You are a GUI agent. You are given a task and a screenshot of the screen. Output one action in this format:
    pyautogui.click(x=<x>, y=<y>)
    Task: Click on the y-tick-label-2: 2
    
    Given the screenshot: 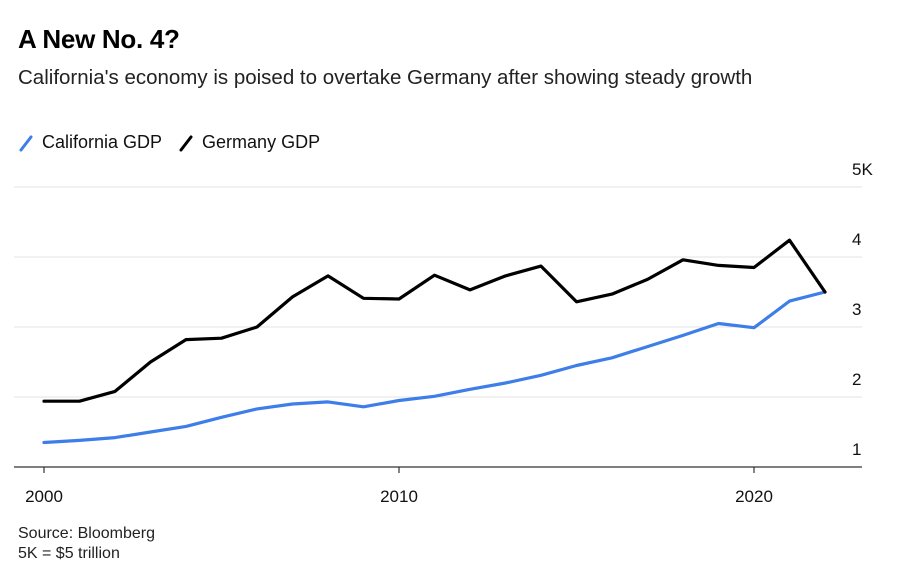 What is the action you would take?
    pyautogui.click(x=856, y=379)
    